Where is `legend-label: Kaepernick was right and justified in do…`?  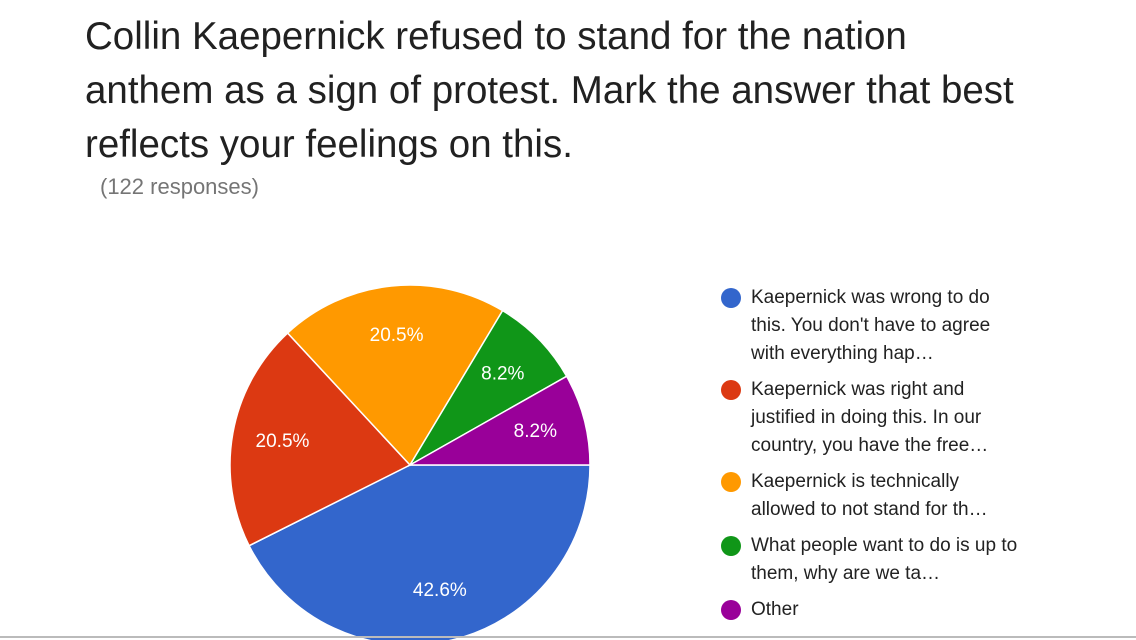 legend-label: Kaepernick was right and justified in do… is located at coordinates (870, 417).